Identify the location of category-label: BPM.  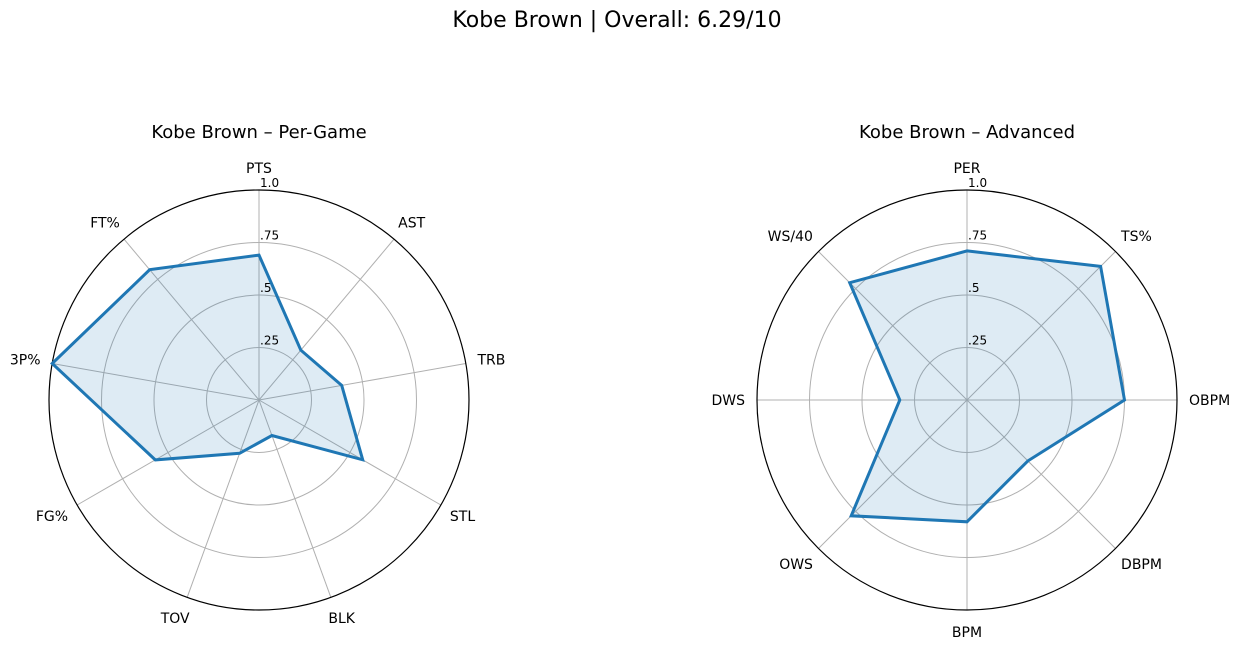
(967, 633).